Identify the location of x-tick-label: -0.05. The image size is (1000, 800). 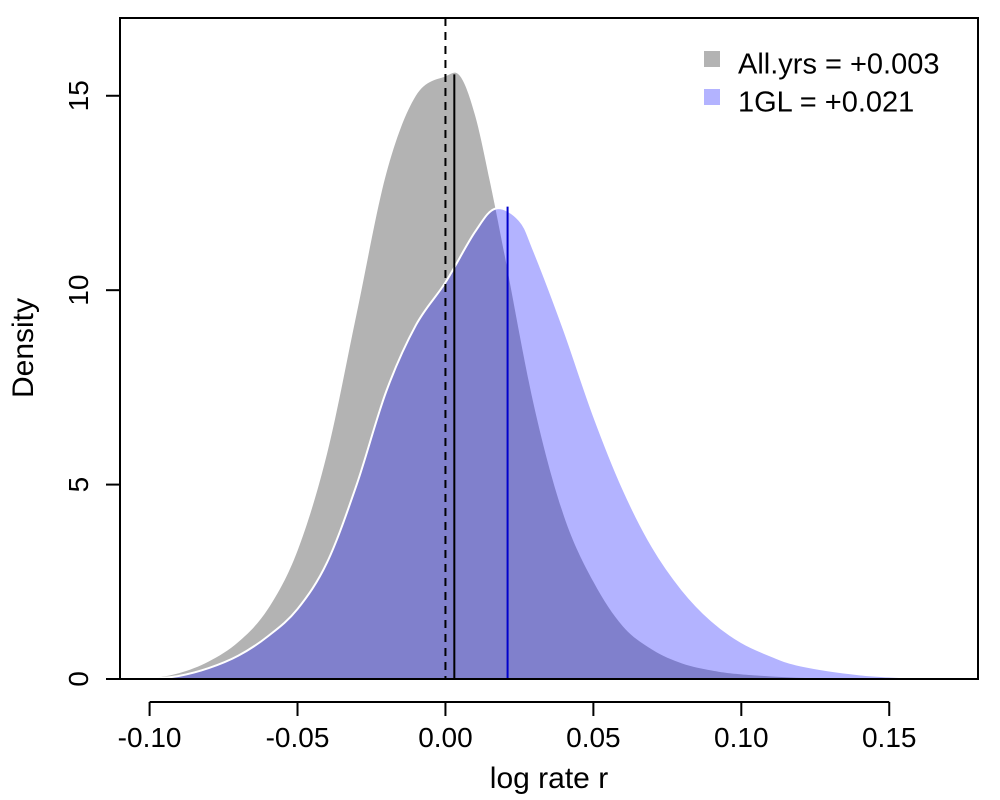
(298, 737).